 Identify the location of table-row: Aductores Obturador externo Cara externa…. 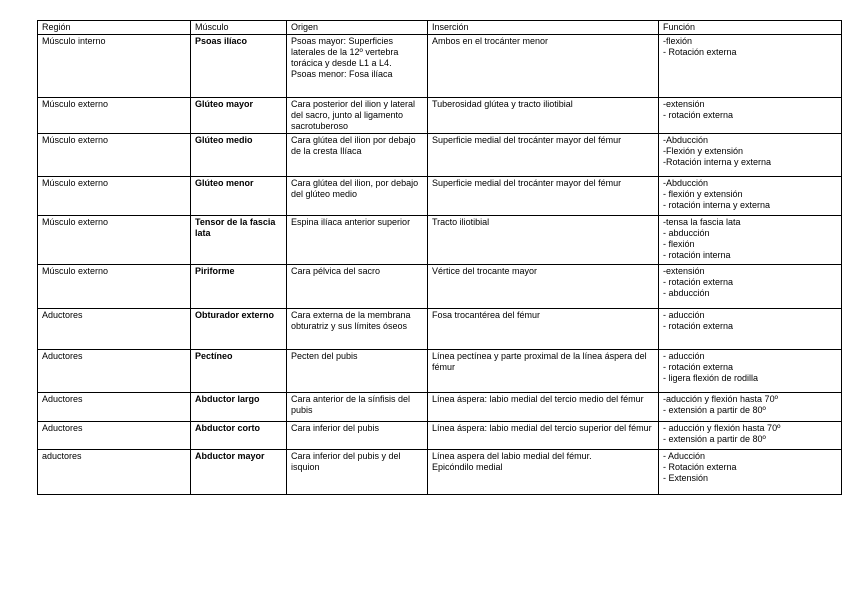
(439, 329).